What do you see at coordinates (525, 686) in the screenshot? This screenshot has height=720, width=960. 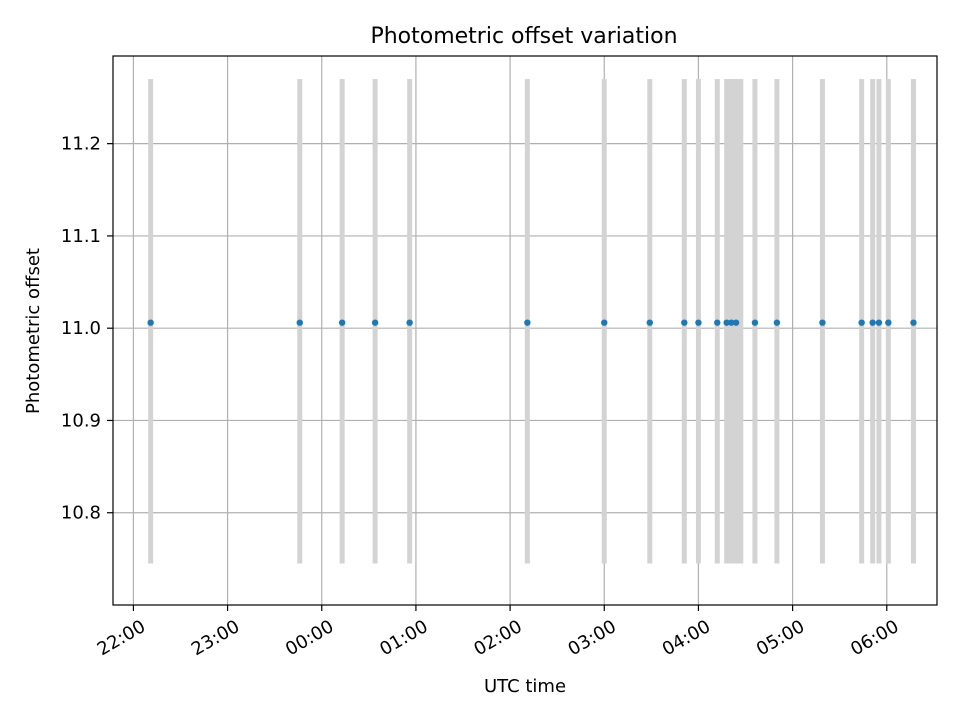 I see `x-axis-title: UTC time` at bounding box center [525, 686].